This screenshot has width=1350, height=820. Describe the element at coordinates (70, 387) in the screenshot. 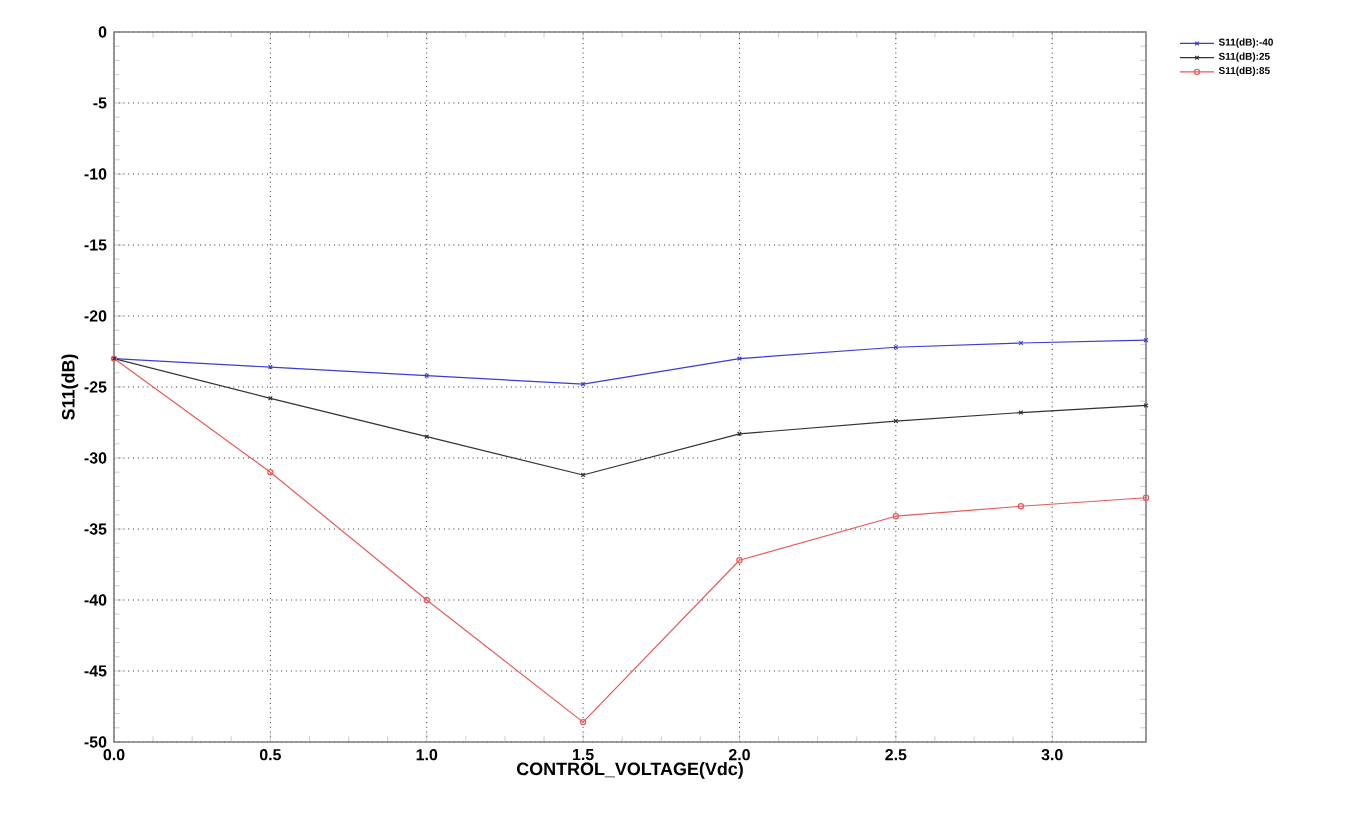

I see `y-axis-title: S11(dB)` at that location.